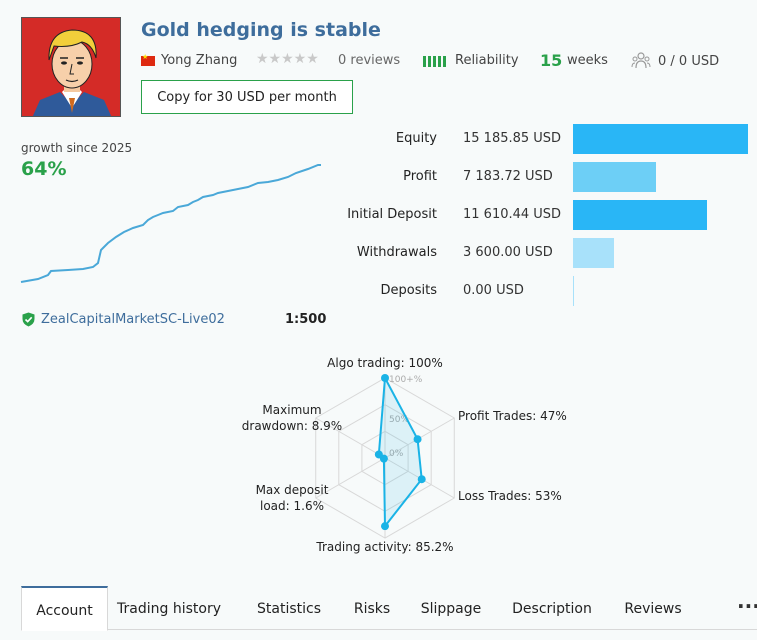 The width and height of the screenshot is (757, 640). What do you see at coordinates (487, 60) in the screenshot?
I see `reliability-label: Reliability` at bounding box center [487, 60].